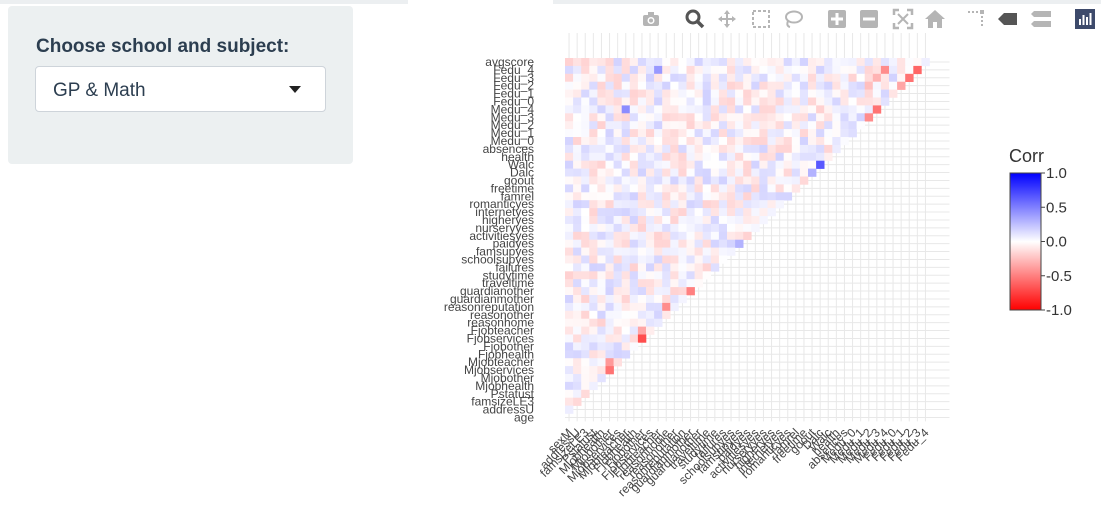  What do you see at coordinates (696, 20) in the screenshot?
I see `zoom-icon` at bounding box center [696, 20].